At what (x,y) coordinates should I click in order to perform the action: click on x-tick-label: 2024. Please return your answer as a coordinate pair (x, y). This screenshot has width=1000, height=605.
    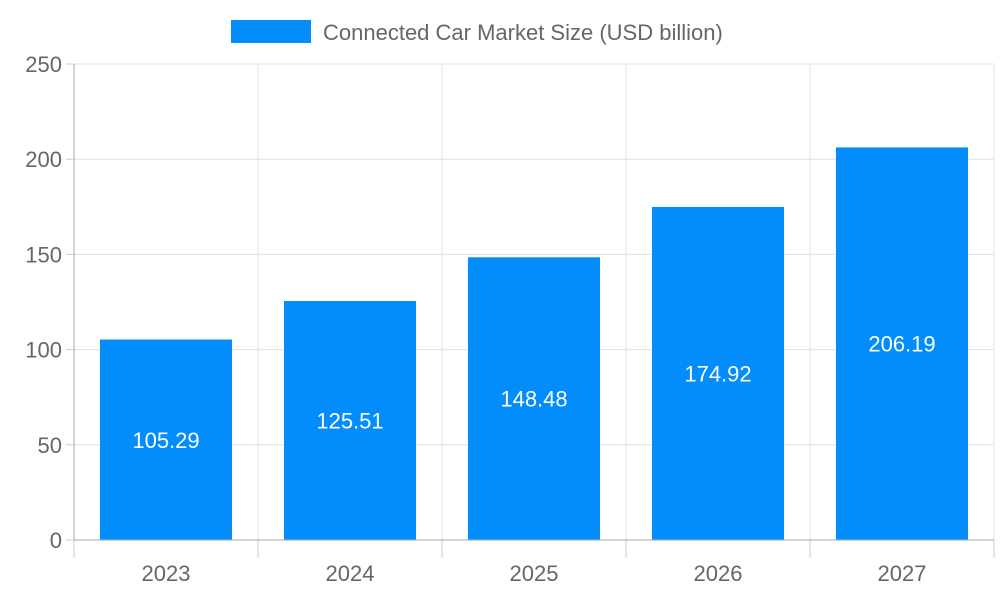
    Looking at the image, I should click on (350, 573).